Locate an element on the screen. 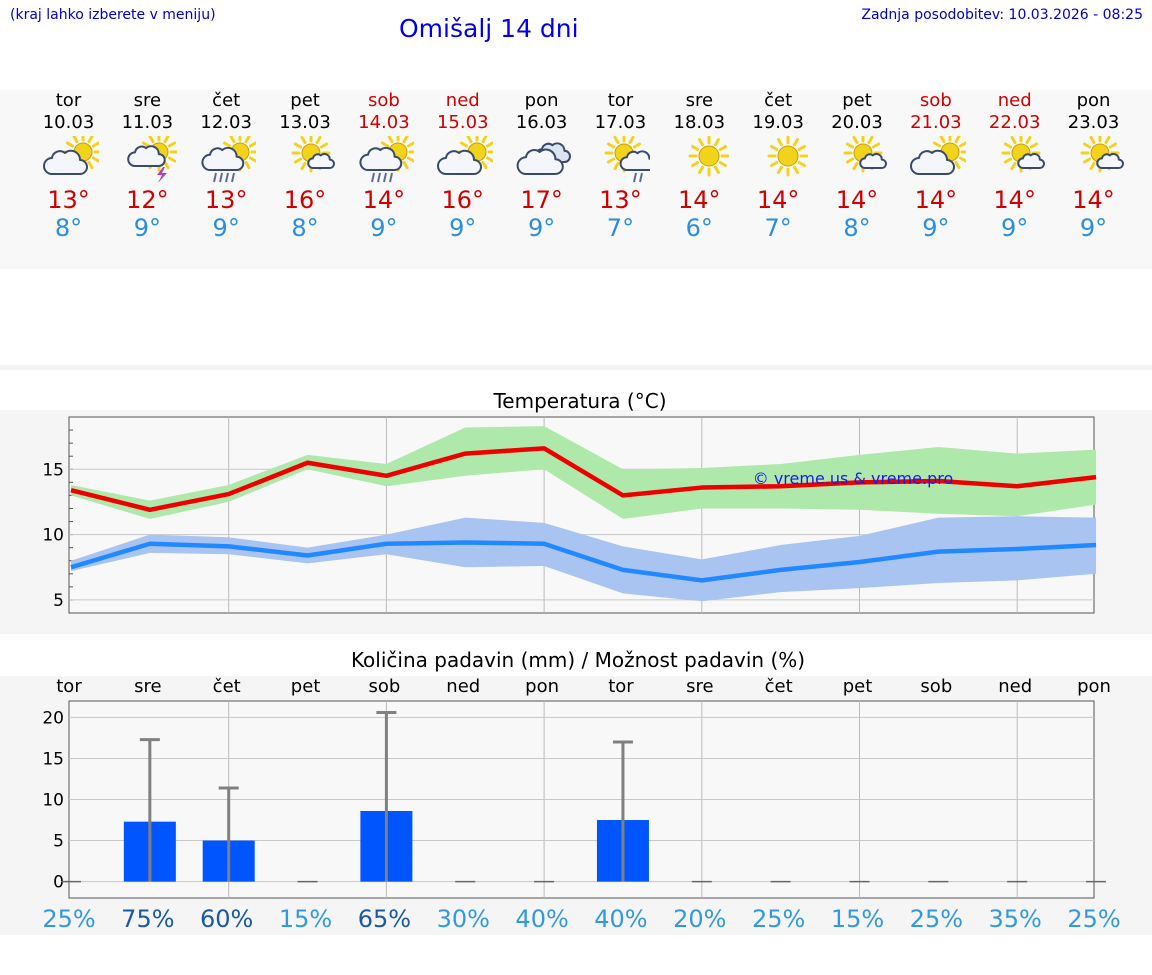 This screenshot has width=1152, height=975. page-title: Omišalj 14 dni is located at coordinates (489, 28).